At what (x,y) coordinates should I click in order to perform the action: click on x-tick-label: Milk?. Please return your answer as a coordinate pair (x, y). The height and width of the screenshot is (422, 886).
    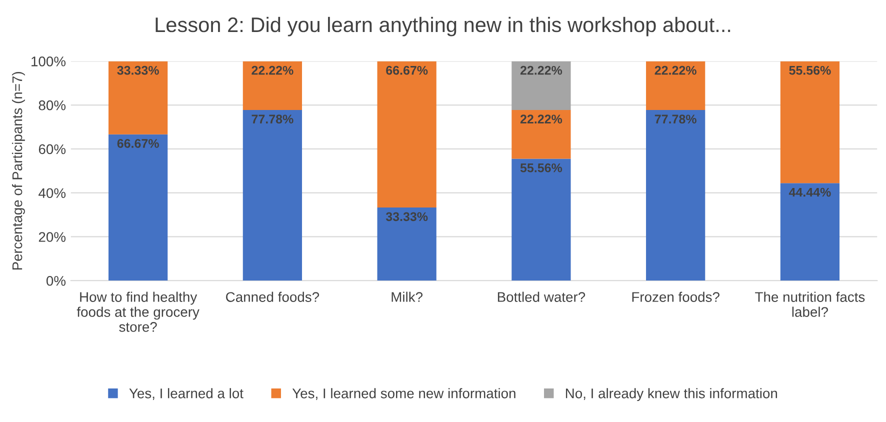
    Looking at the image, I should click on (407, 297).